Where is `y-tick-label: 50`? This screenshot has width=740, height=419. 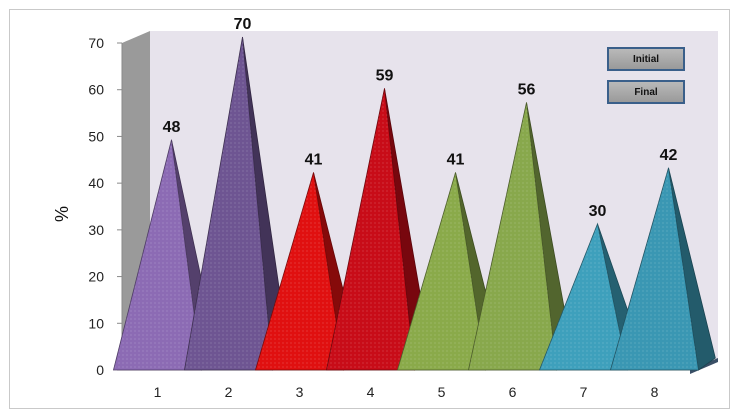 y-tick-label: 50 is located at coordinates (96, 136).